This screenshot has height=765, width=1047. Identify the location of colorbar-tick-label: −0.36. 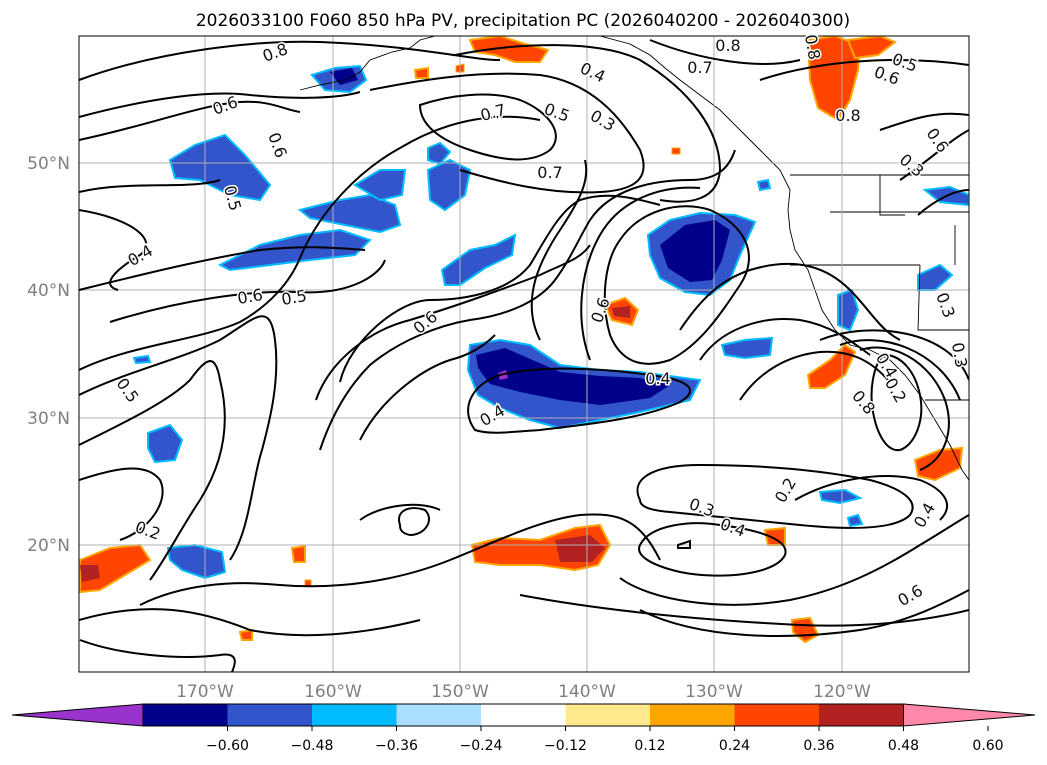
(396, 746).